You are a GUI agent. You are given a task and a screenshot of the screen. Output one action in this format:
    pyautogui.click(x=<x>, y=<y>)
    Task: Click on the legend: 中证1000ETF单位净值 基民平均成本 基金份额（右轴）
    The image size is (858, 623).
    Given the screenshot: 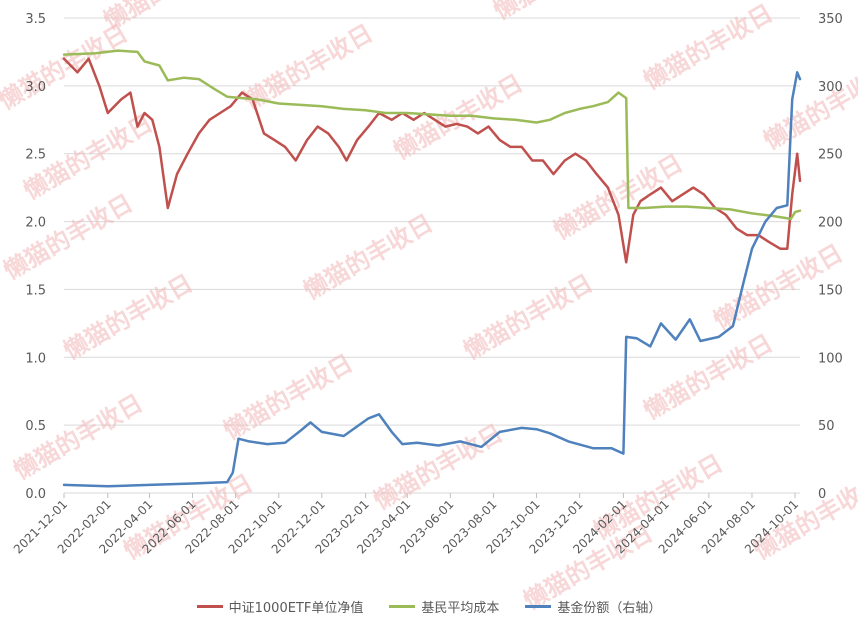 What is the action you would take?
    pyautogui.click(x=429, y=606)
    